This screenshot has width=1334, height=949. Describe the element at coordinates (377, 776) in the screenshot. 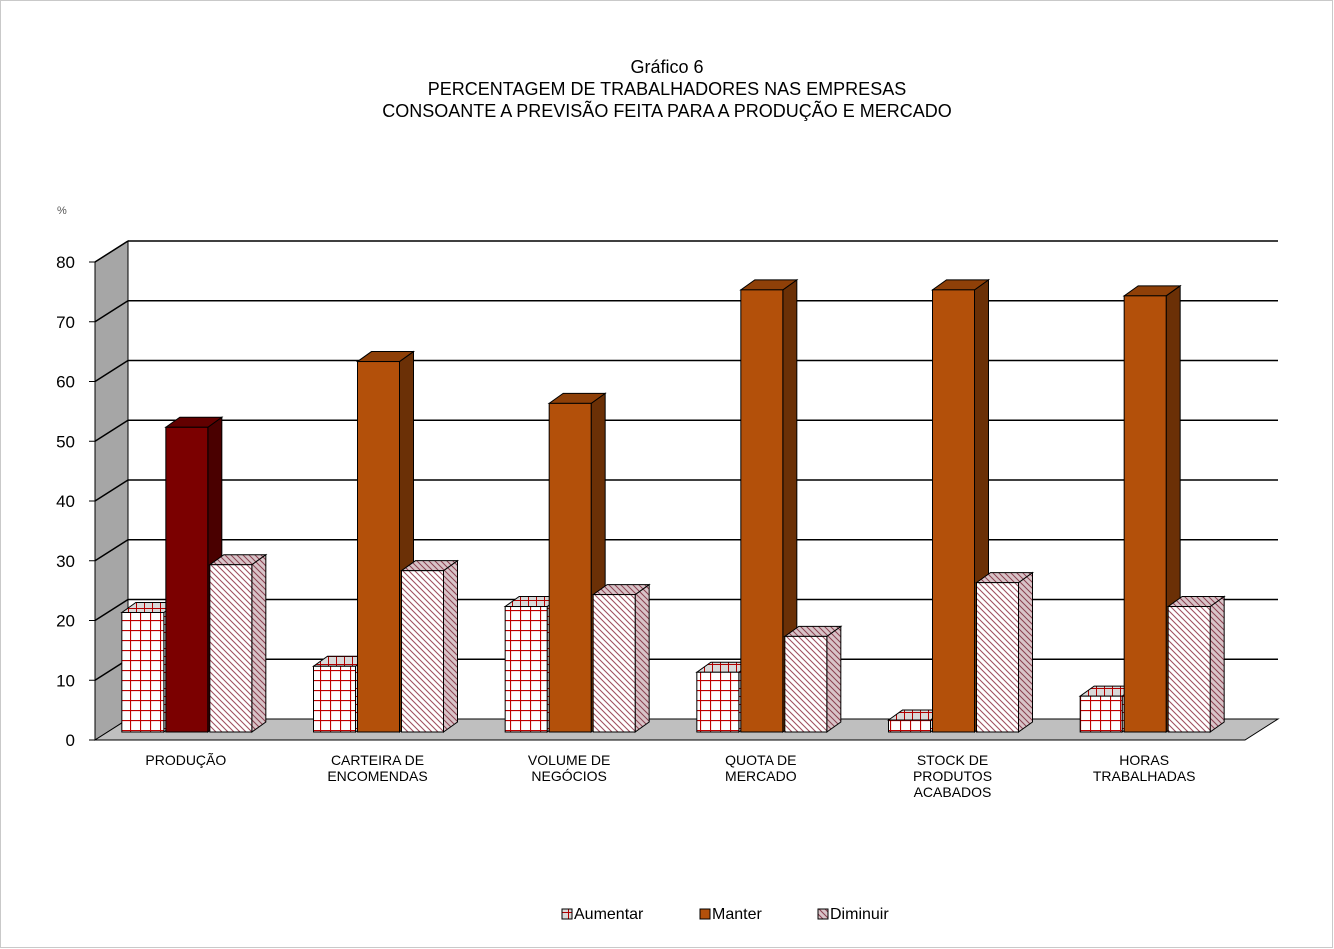

I see `category-label: ENCOMENDAS` at that location.